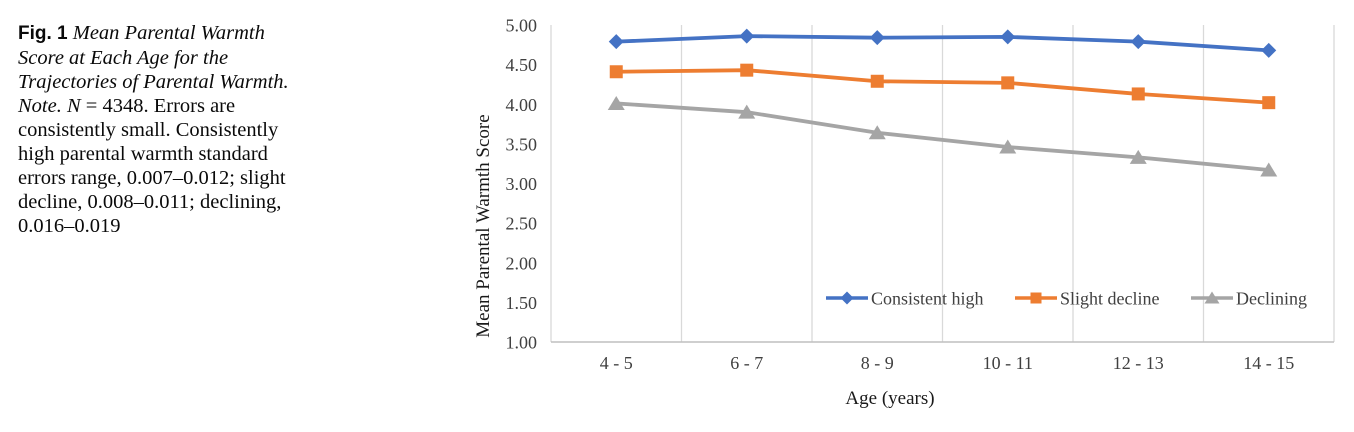 The image size is (1354, 432). What do you see at coordinates (942, 43) in the screenshot?
I see `series-line-consistent-high` at bounding box center [942, 43].